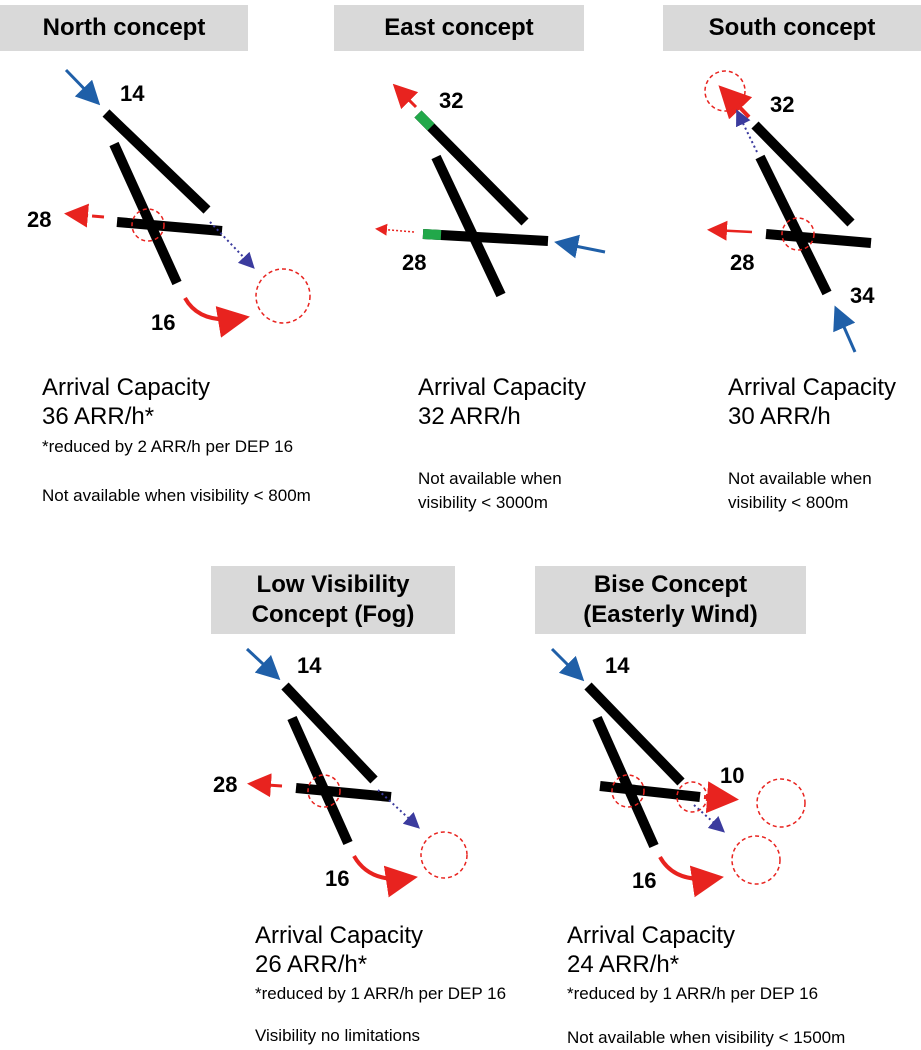 The width and height of the screenshot is (921, 1050). I want to click on north-concept-diagram: 14 28 16, so click(169, 203).